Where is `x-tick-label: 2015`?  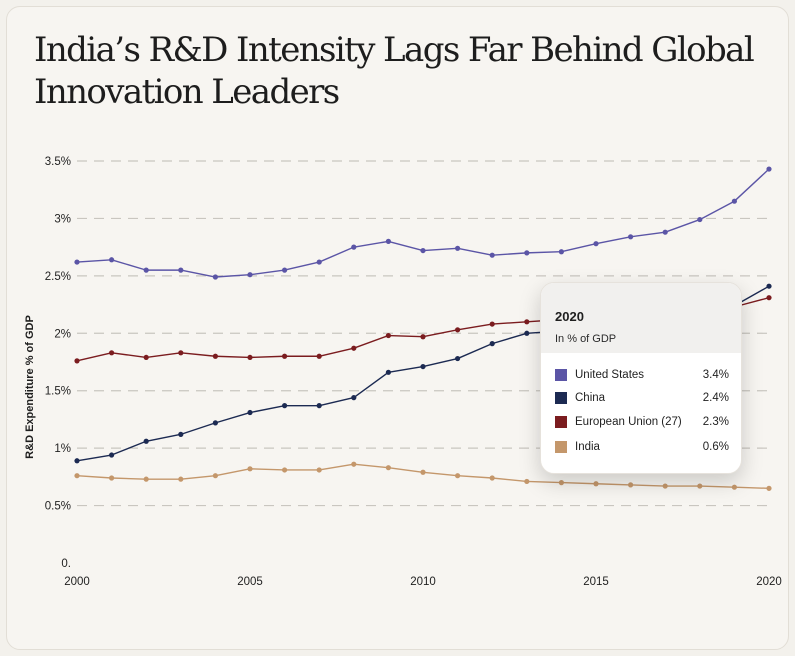
x-tick-label: 2015 is located at coordinates (596, 582).